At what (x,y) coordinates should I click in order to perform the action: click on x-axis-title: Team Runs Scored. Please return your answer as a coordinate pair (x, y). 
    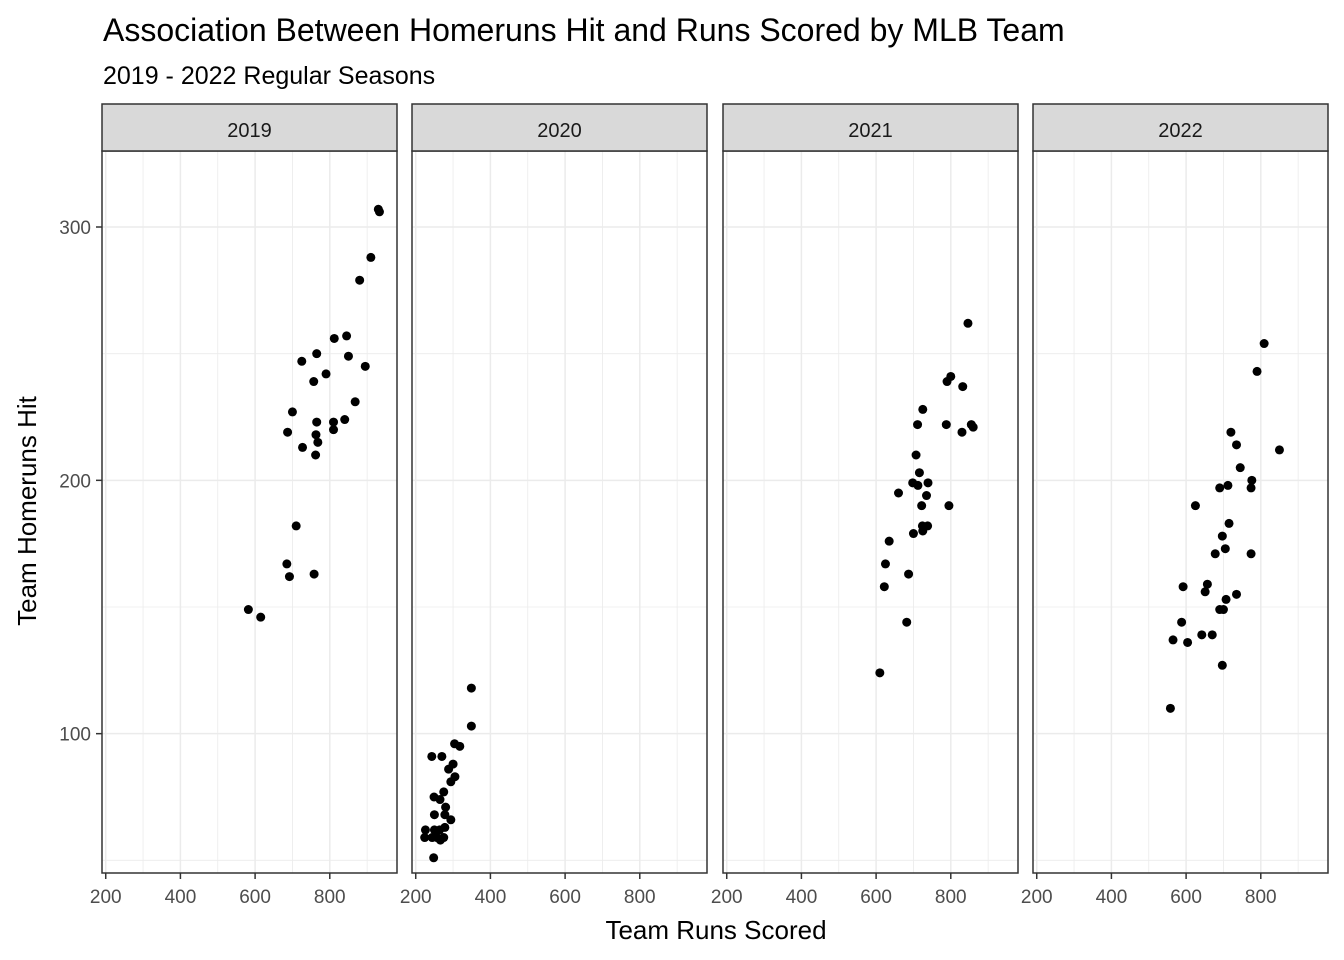
    Looking at the image, I should click on (715, 930).